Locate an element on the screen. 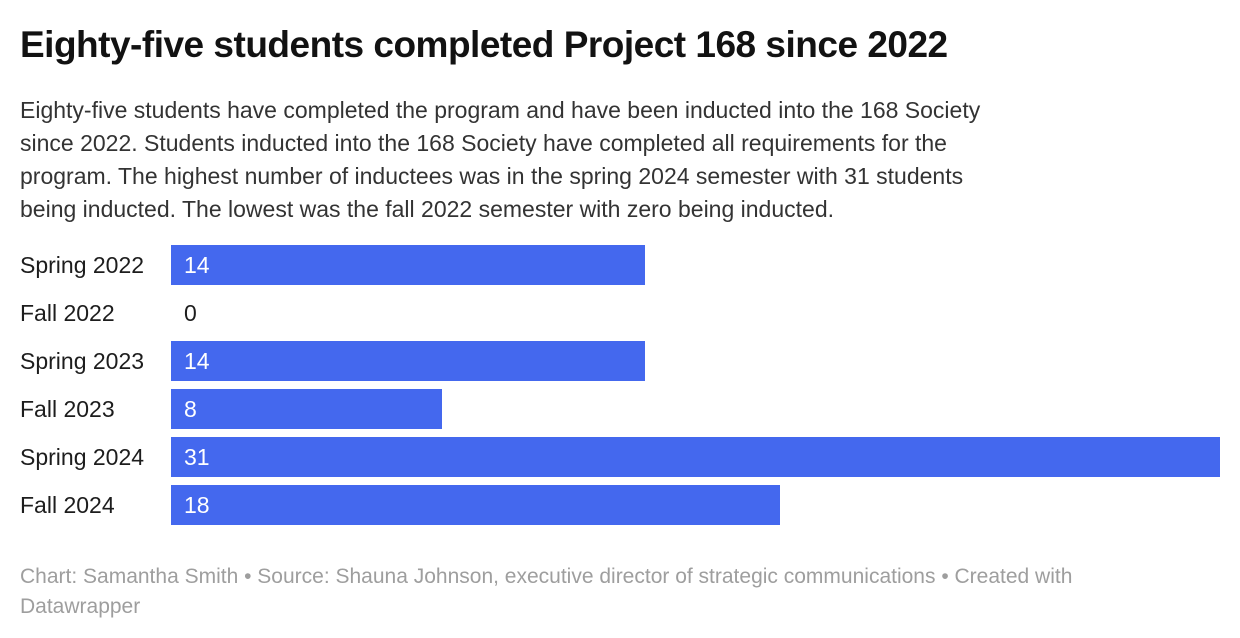  bar-value-label: 0 is located at coordinates (190, 312).